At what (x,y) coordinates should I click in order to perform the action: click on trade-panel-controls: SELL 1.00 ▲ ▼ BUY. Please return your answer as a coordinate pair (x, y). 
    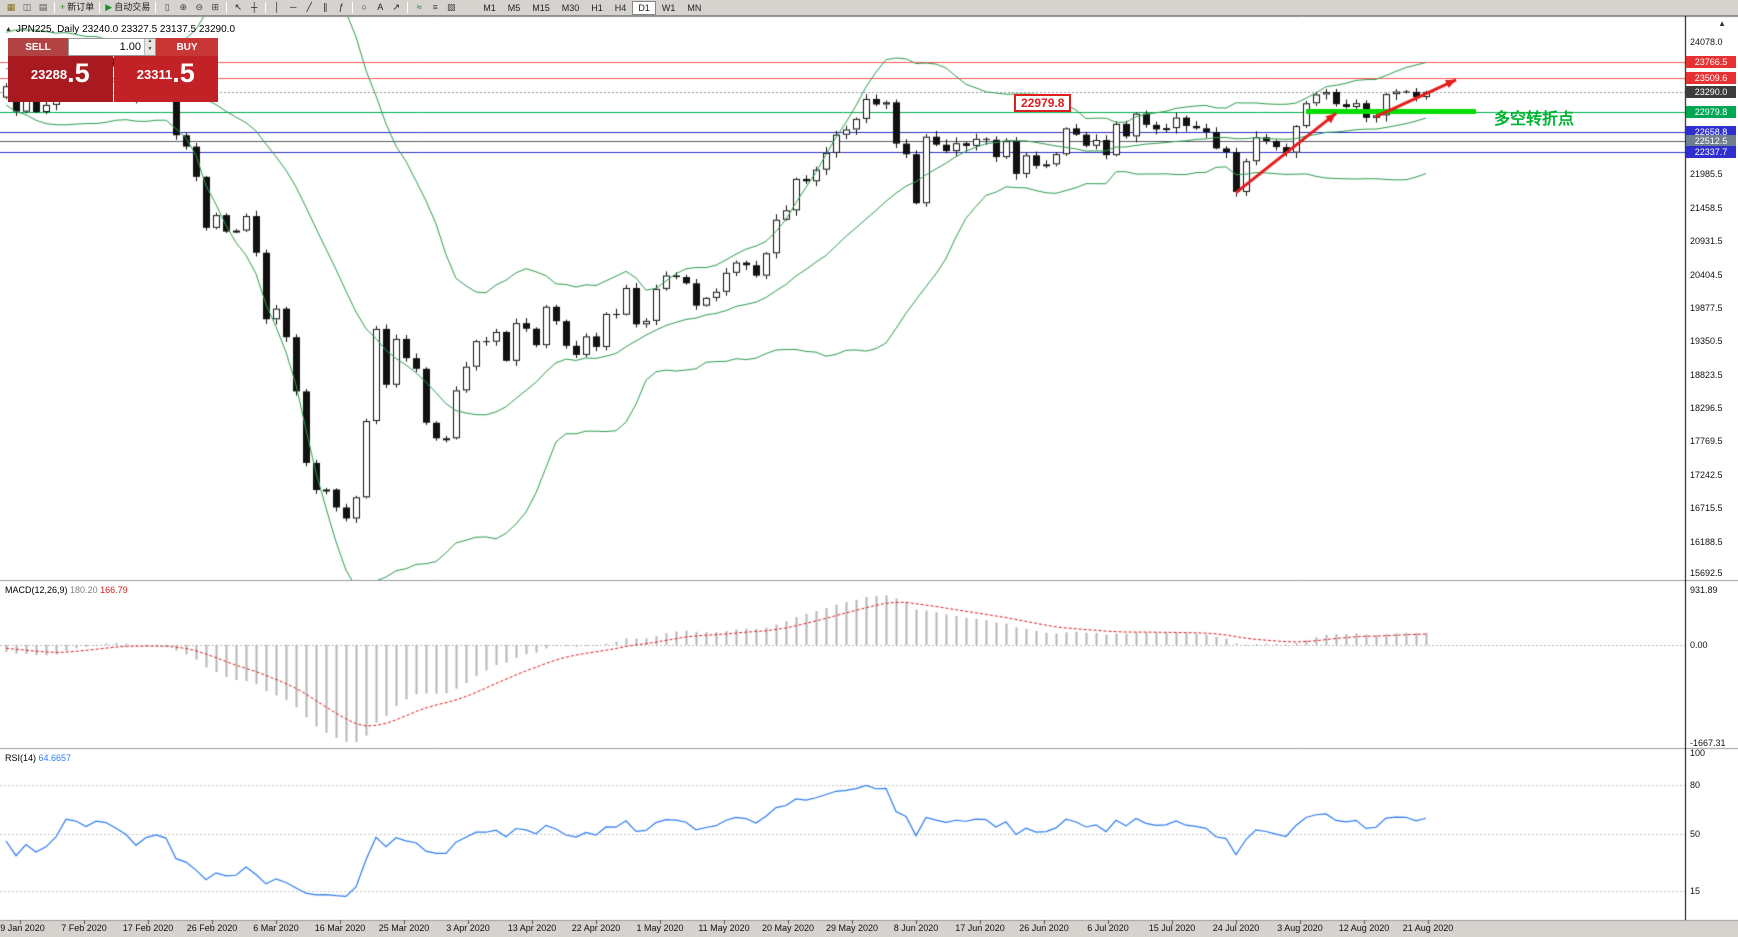
    Looking at the image, I should click on (113, 47).